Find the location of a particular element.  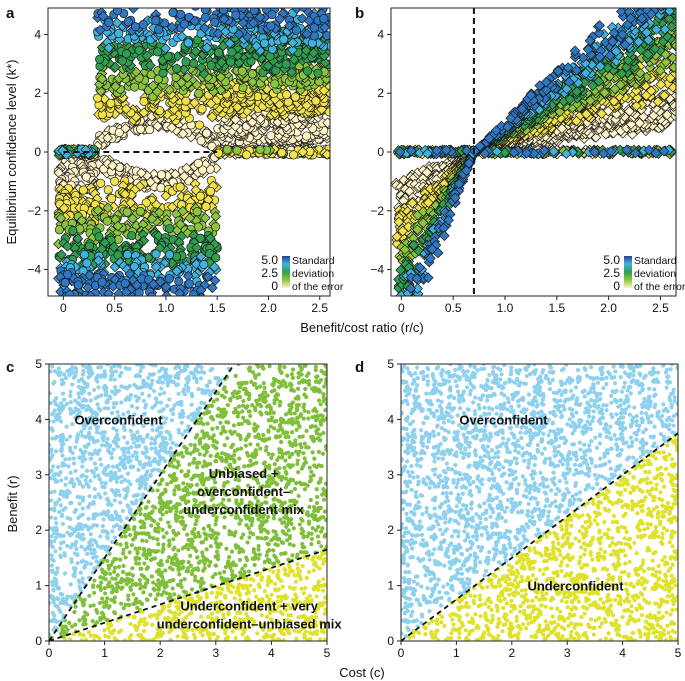

legend-label-1: Standard is located at coordinates (313, 261).